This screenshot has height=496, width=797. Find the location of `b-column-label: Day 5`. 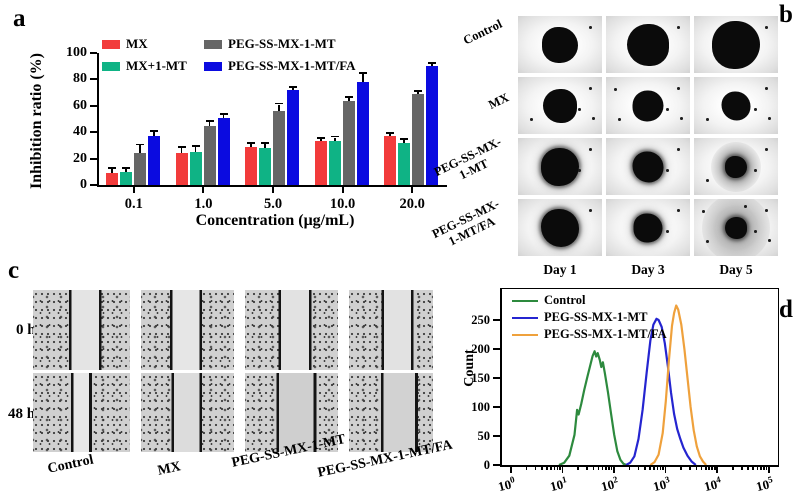

b-column-label: Day 5 is located at coordinates (736, 269).